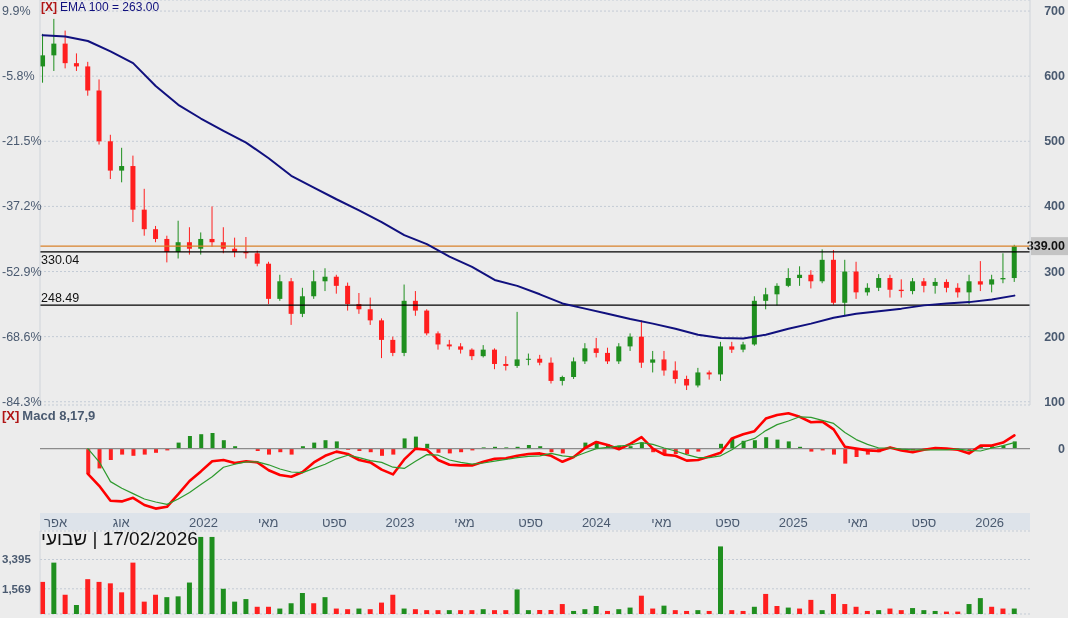 The width and height of the screenshot is (1068, 618). What do you see at coordinates (1055, 271) in the screenshot?
I see `y-tick-label: 300` at bounding box center [1055, 271].